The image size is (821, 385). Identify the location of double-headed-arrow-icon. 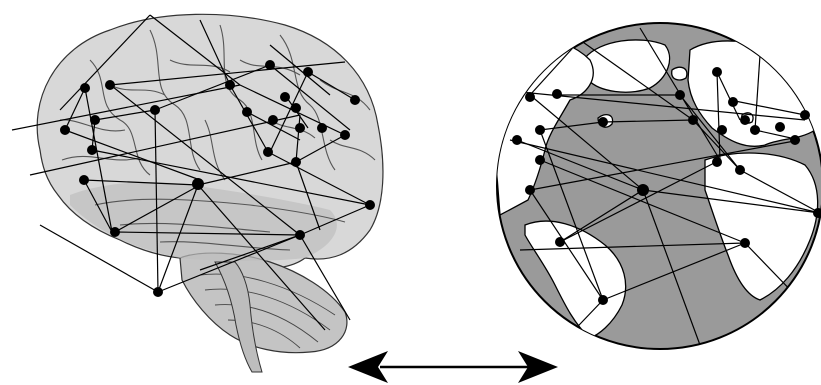
(453, 367).